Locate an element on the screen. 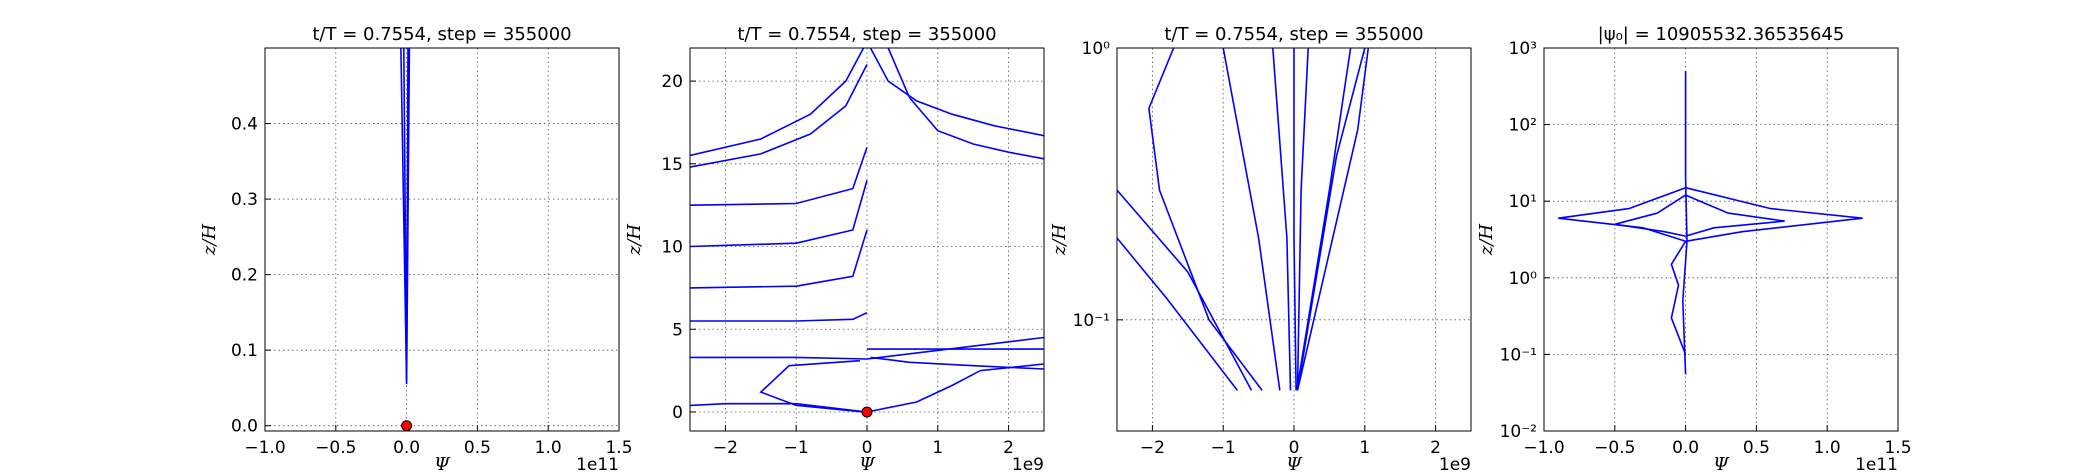 The width and height of the screenshot is (2100, 475). y-tick-label: 0.0 is located at coordinates (244, 427).